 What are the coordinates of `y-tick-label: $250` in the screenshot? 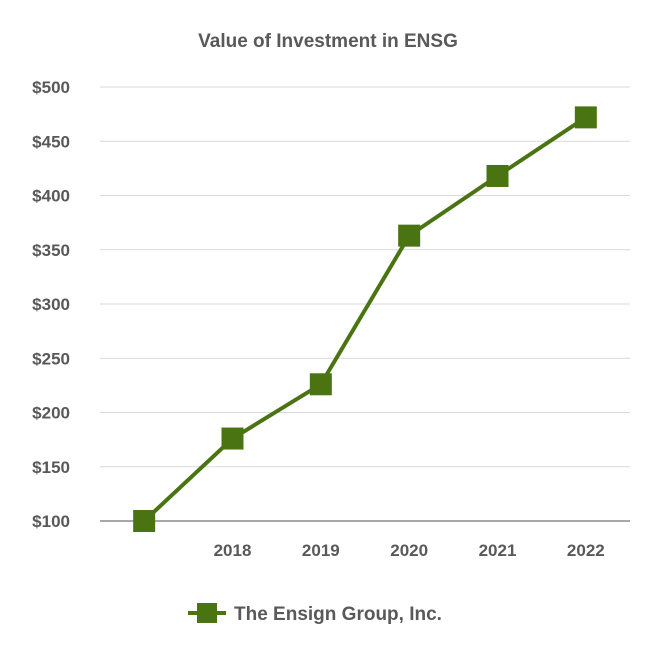 It's located at (51, 358).